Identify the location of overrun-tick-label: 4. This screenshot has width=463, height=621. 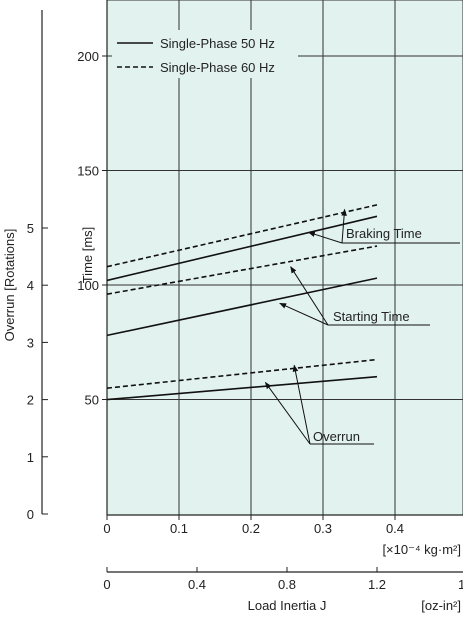
(30, 285).